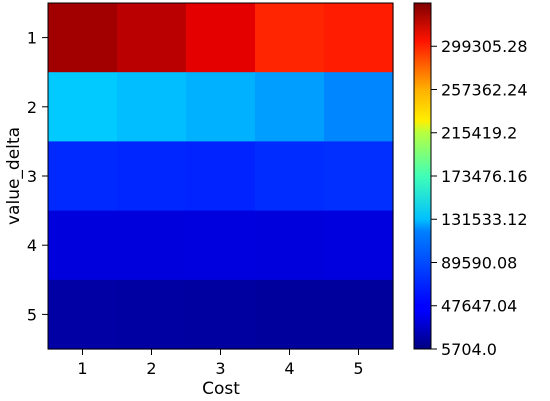  I want to click on x-tick-label: 3, so click(220, 368).